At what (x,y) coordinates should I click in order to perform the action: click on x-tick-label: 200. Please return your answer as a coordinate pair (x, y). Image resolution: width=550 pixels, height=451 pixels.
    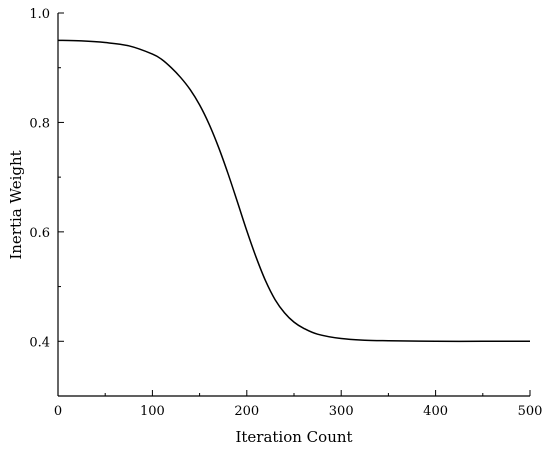
    Looking at the image, I should click on (246, 411).